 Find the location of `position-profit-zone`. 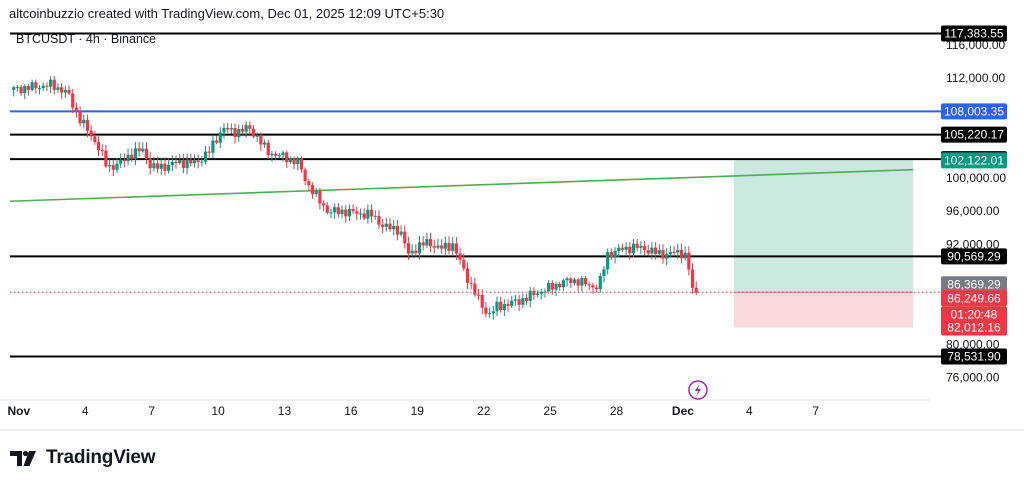

position-profit-zone is located at coordinates (823, 226).